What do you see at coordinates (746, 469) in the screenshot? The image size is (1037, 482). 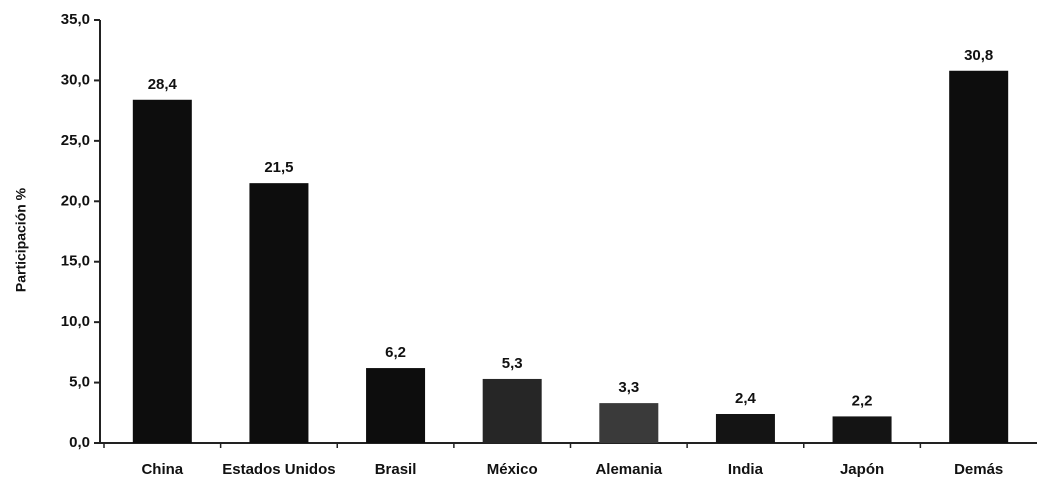 I see `category-label: India` at bounding box center [746, 469].